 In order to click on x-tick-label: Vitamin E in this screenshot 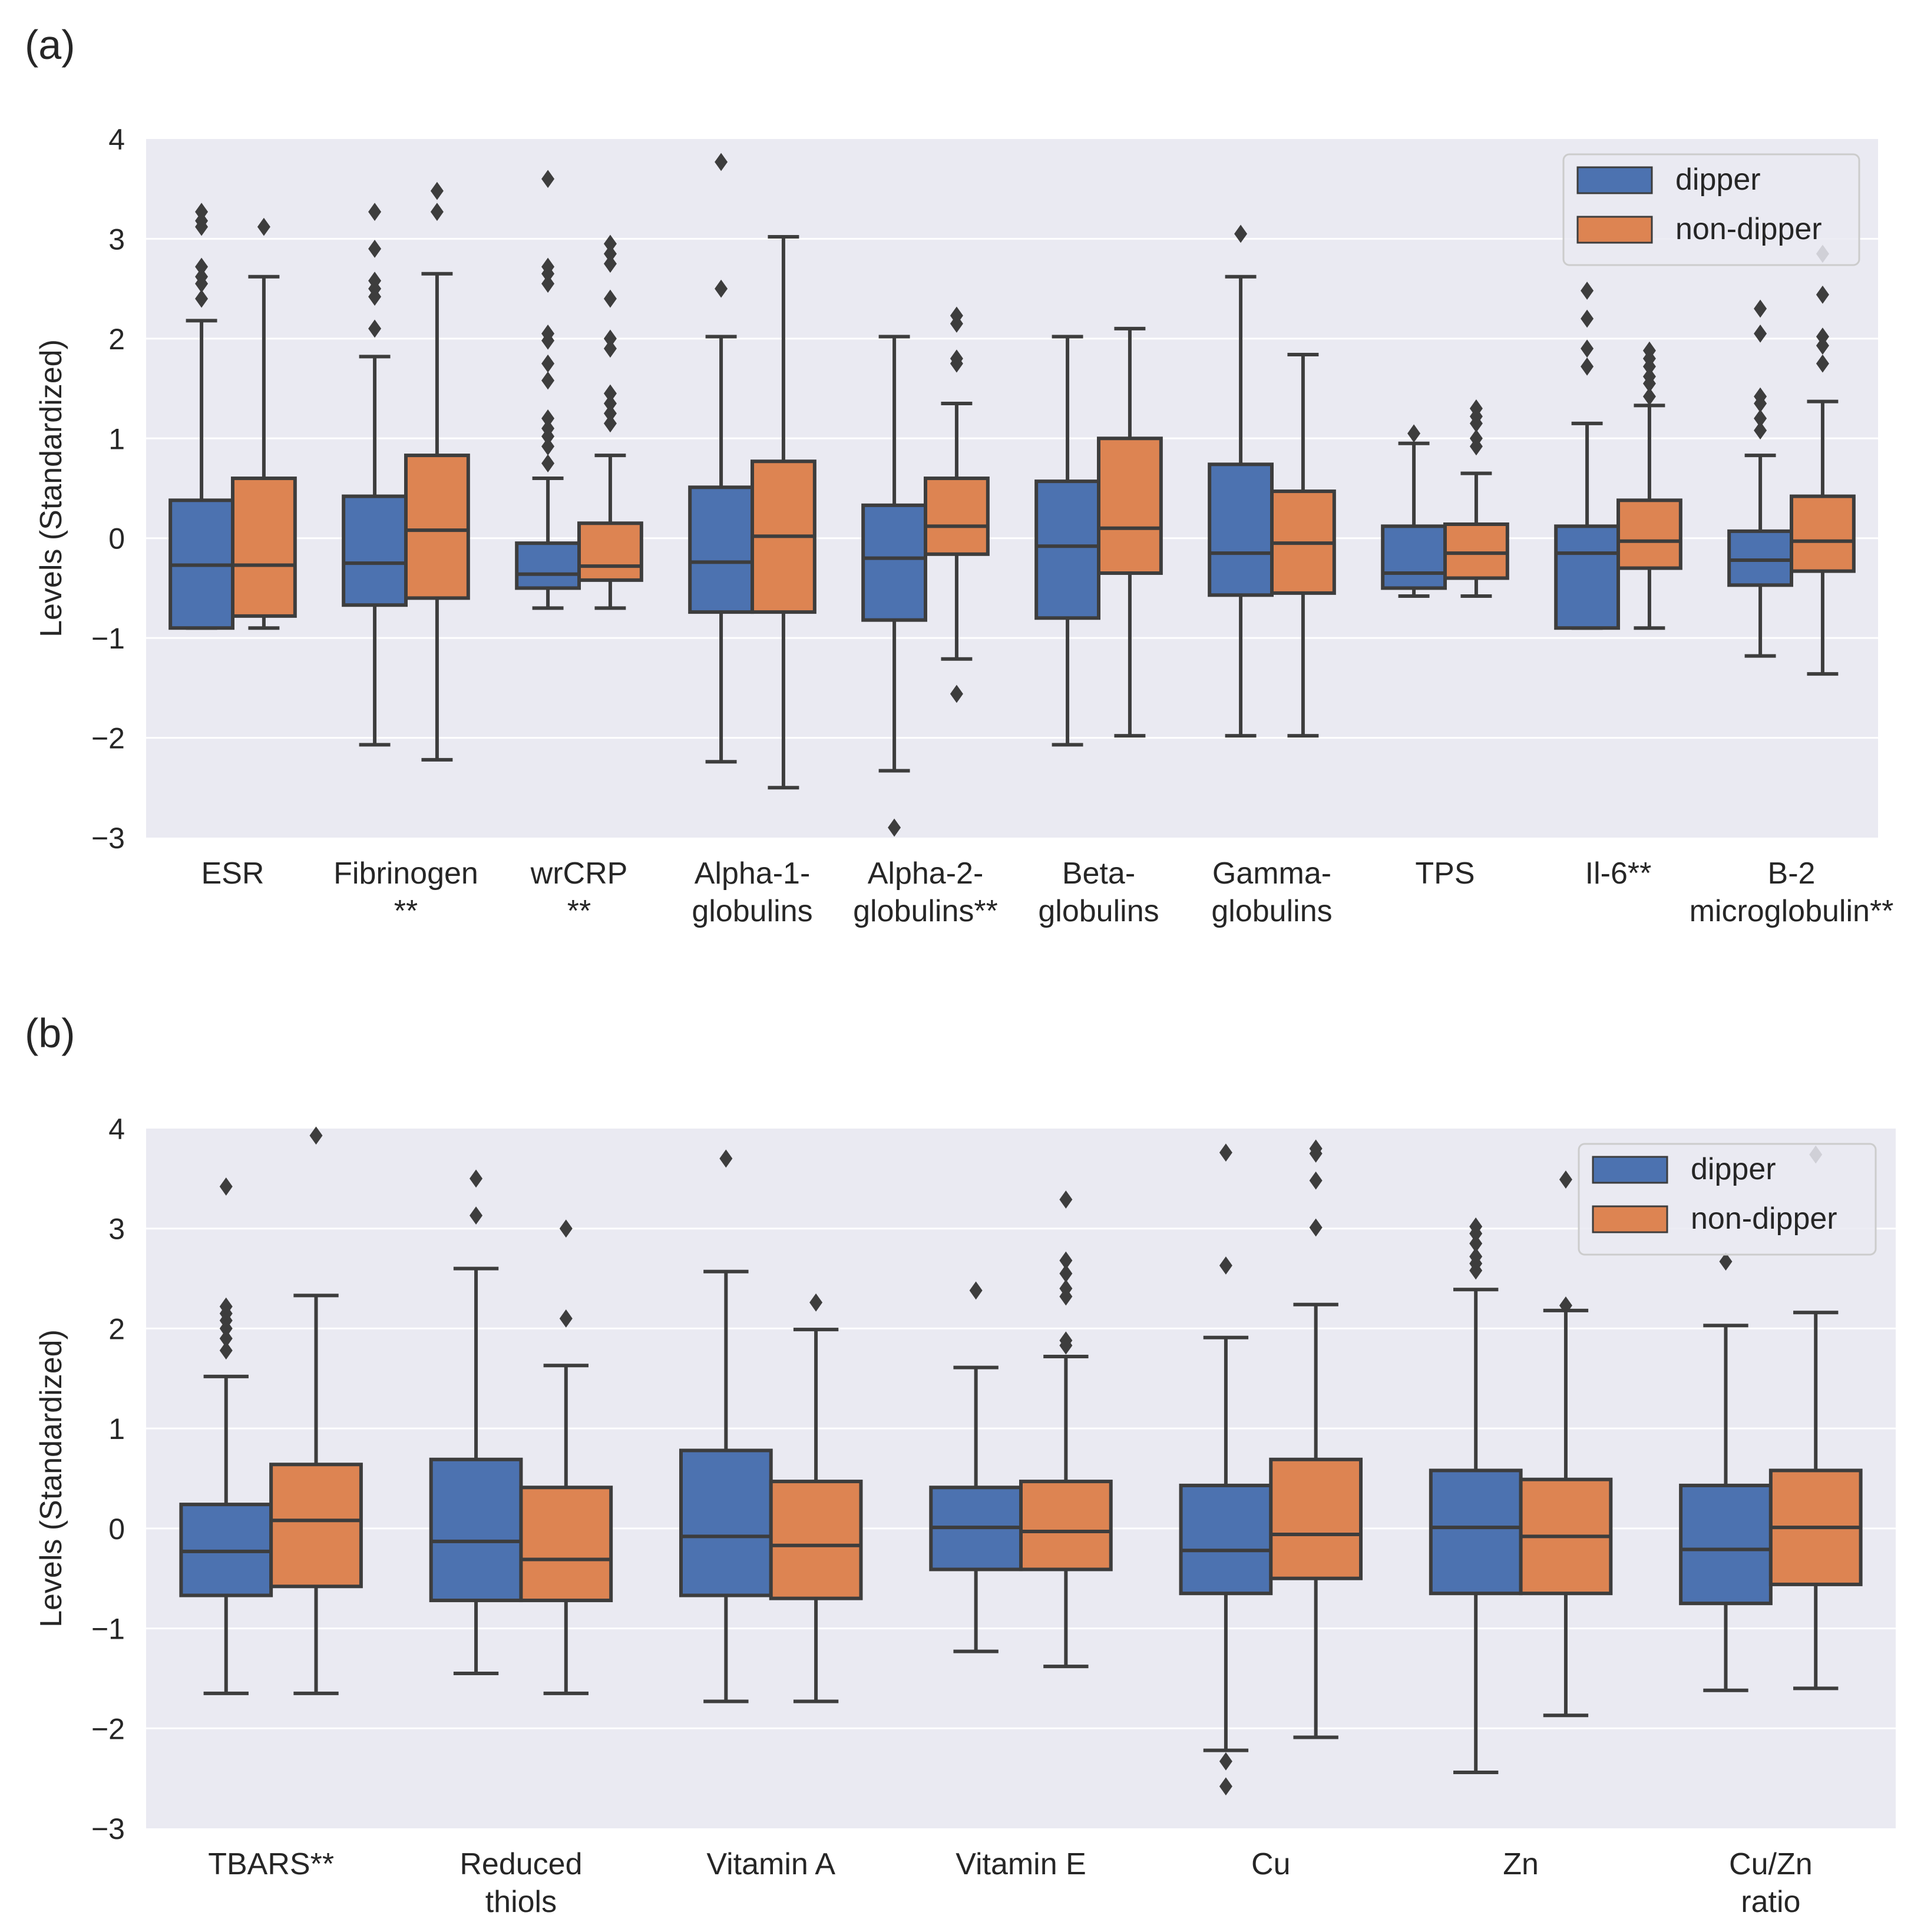, I will do `click(1021, 1864)`.